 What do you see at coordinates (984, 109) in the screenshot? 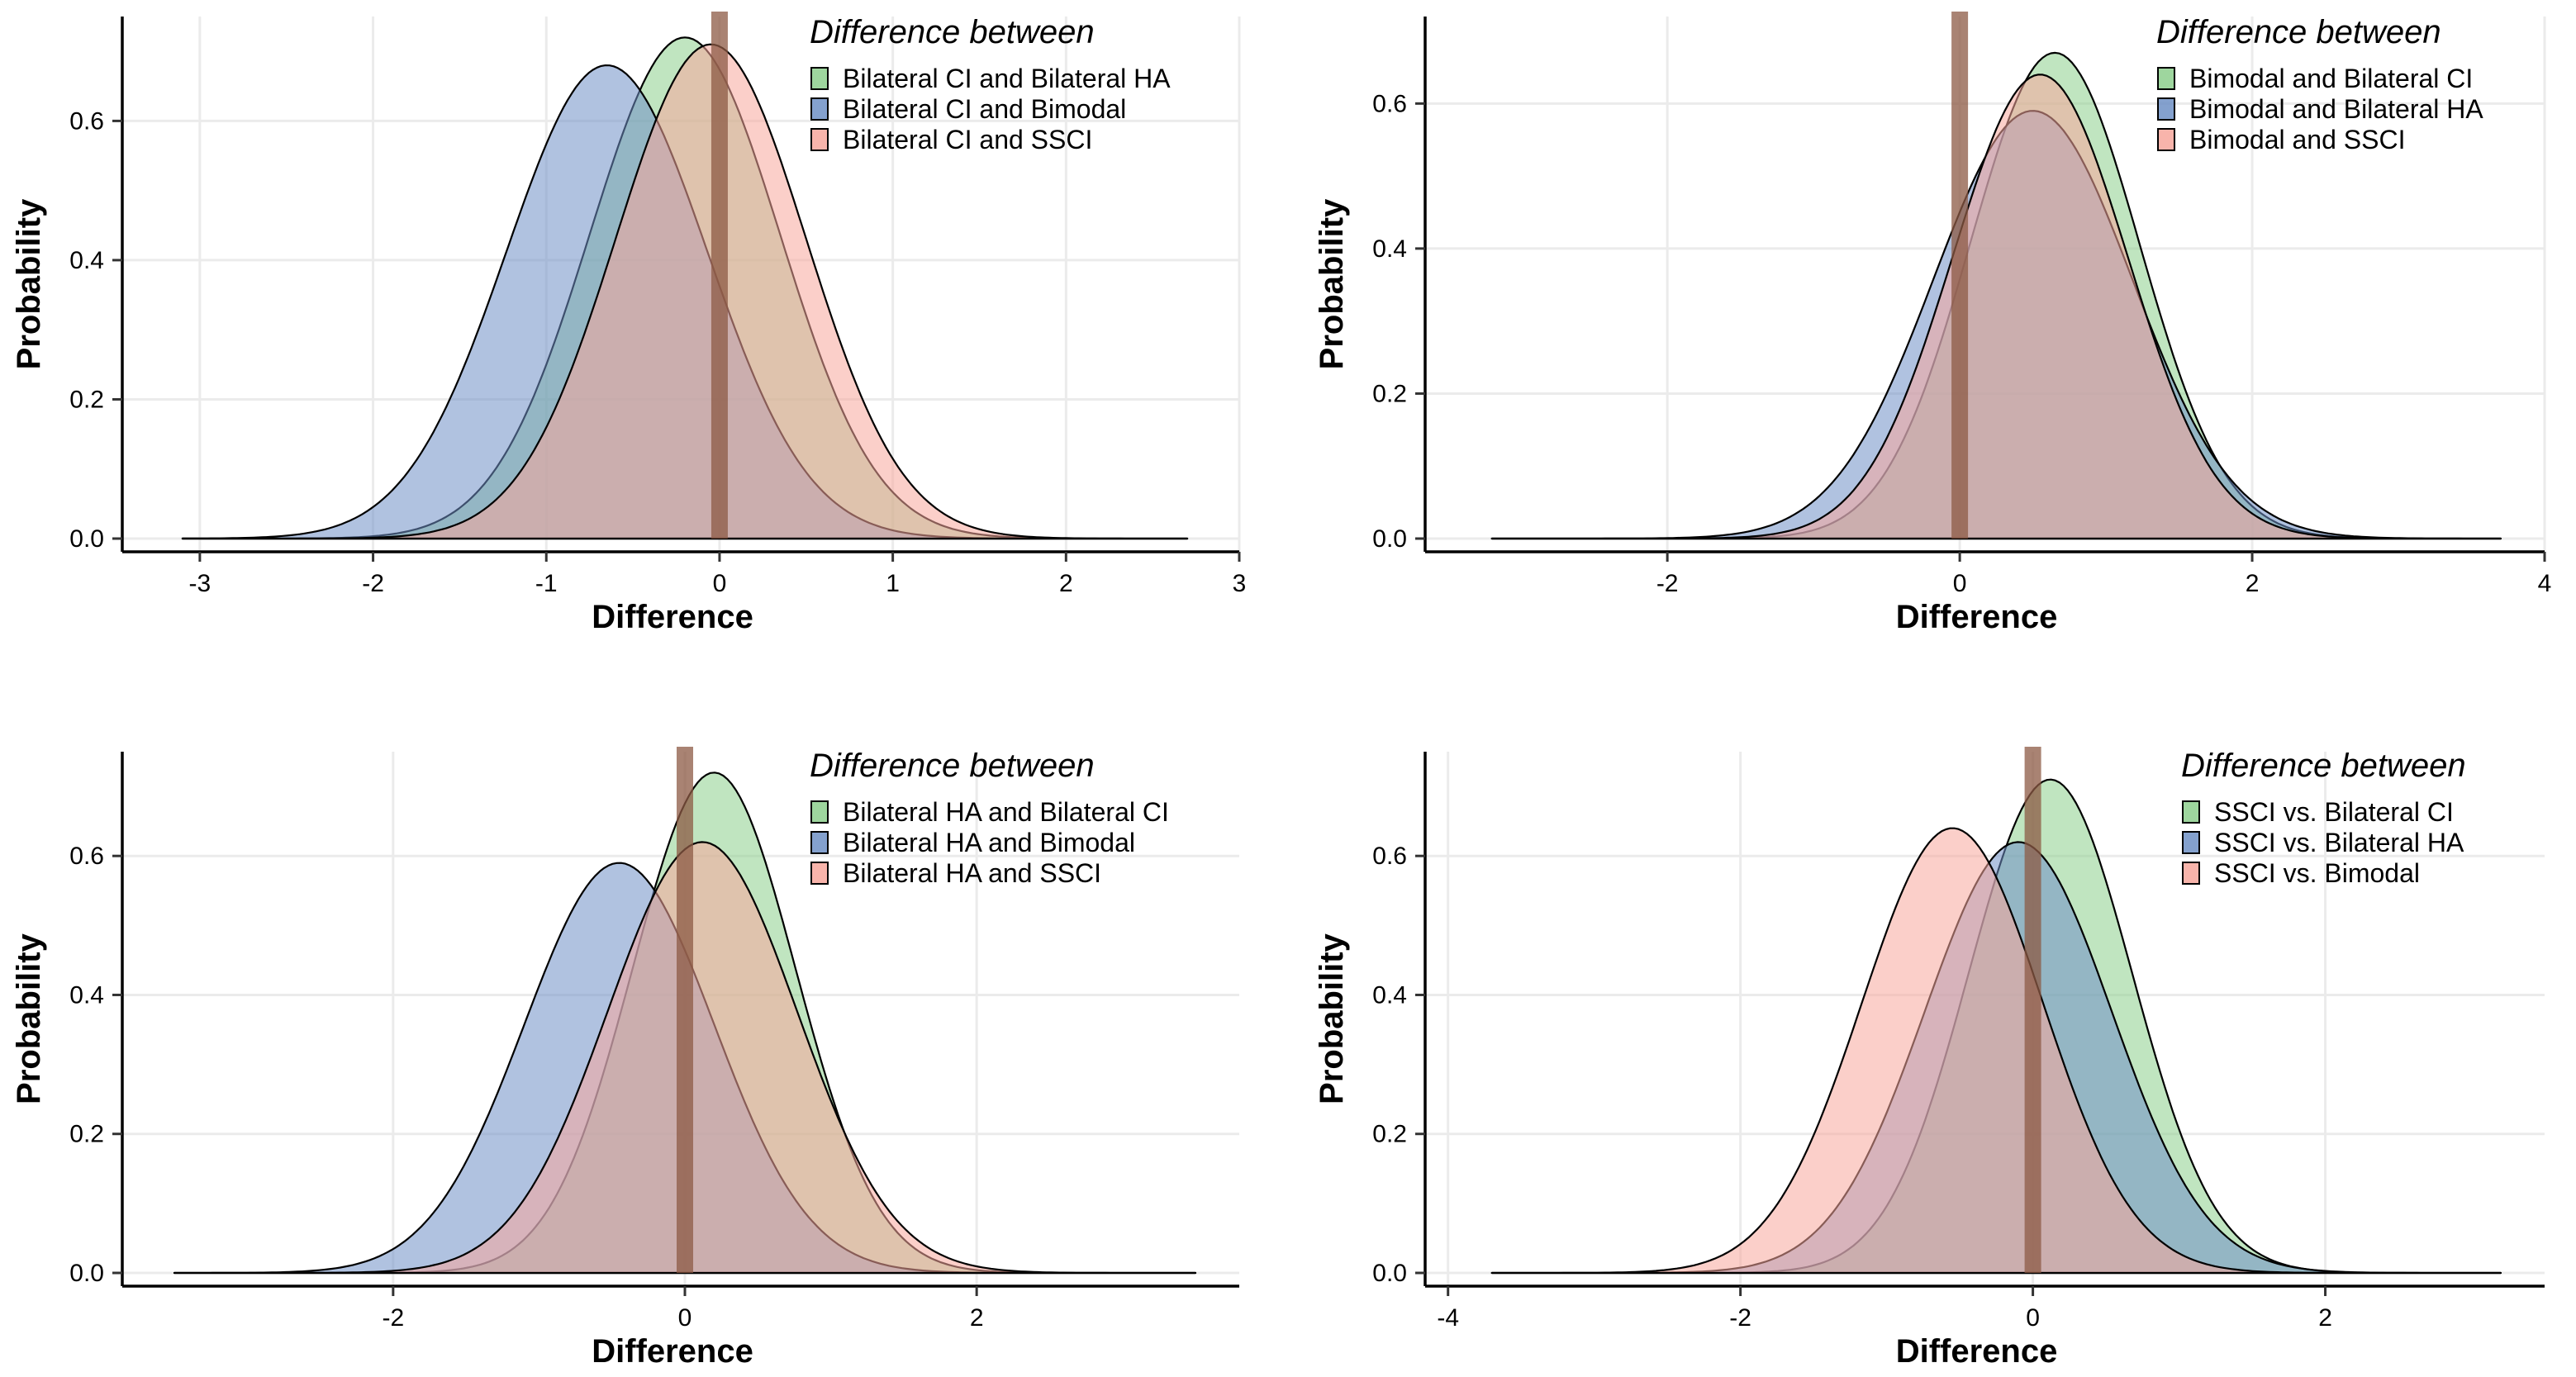
I see `legend-label: Bilateral CI and Bimodal` at bounding box center [984, 109].